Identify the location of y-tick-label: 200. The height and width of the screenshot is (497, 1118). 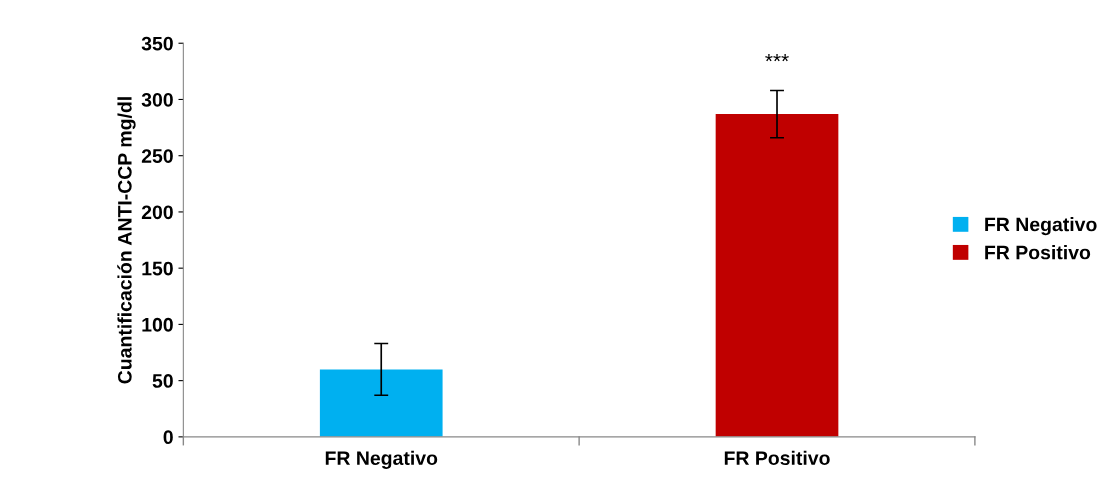
(157, 212).